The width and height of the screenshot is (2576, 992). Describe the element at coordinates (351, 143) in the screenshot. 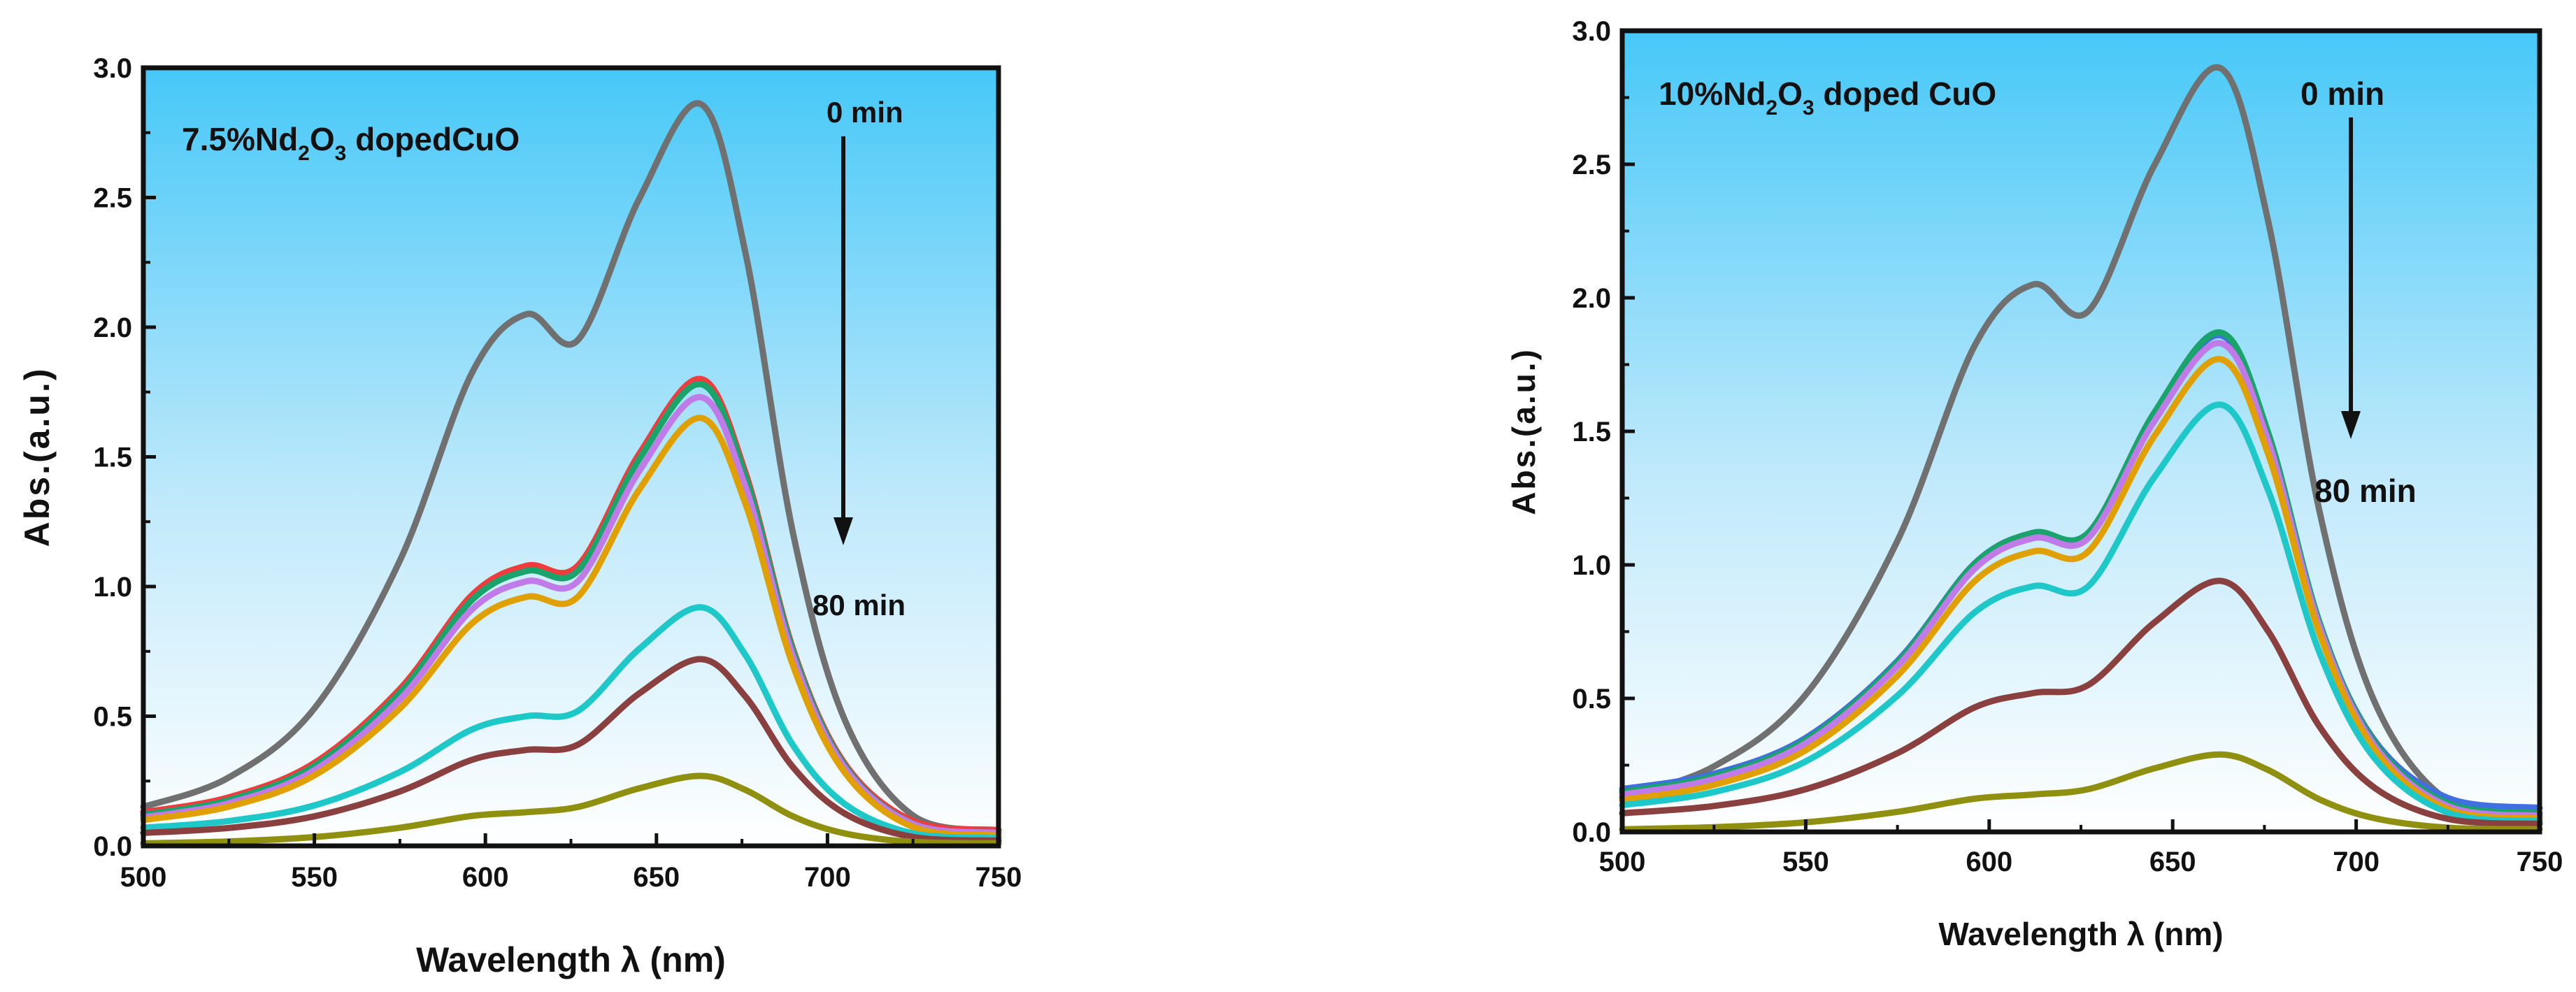

I see `chart-title: 7.5%Nd2O3 dopedCuO` at that location.